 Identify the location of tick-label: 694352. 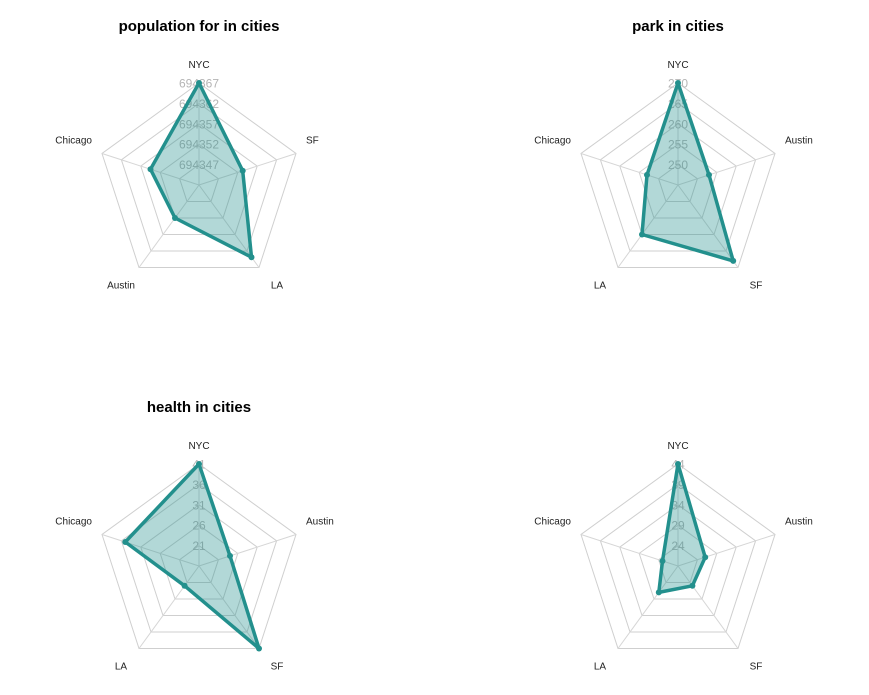
(199, 145).